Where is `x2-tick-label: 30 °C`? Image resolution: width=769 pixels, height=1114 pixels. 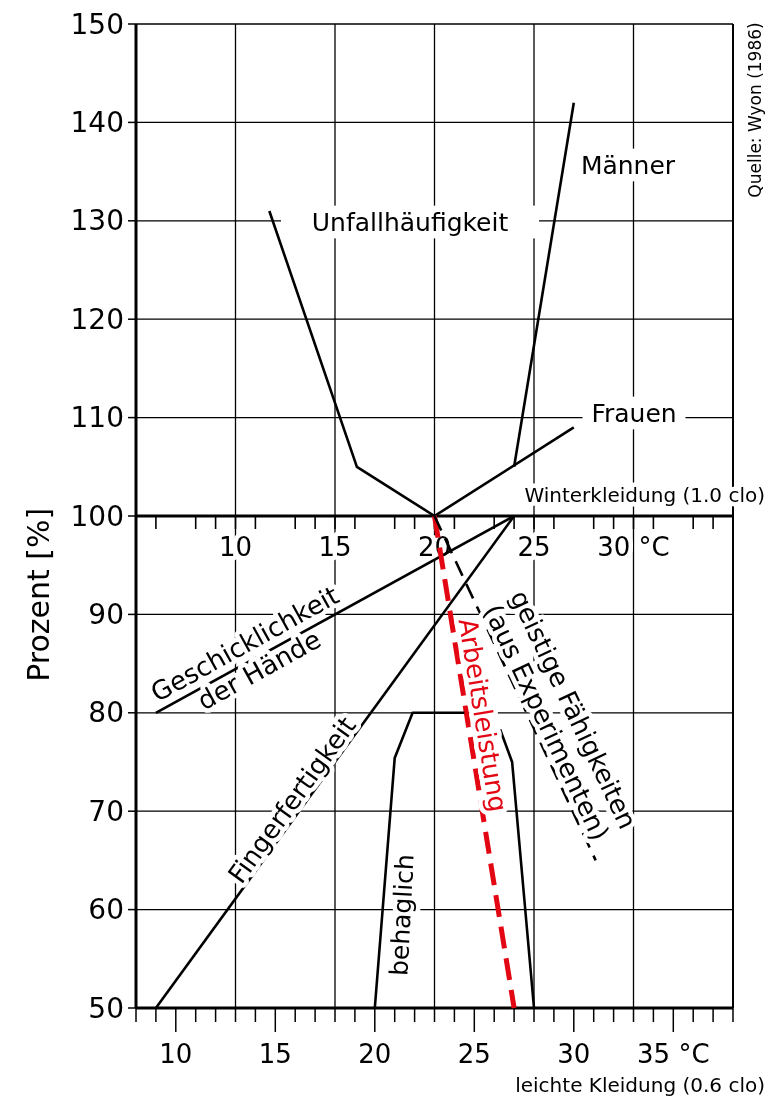
x2-tick-label: 30 °C is located at coordinates (633, 547).